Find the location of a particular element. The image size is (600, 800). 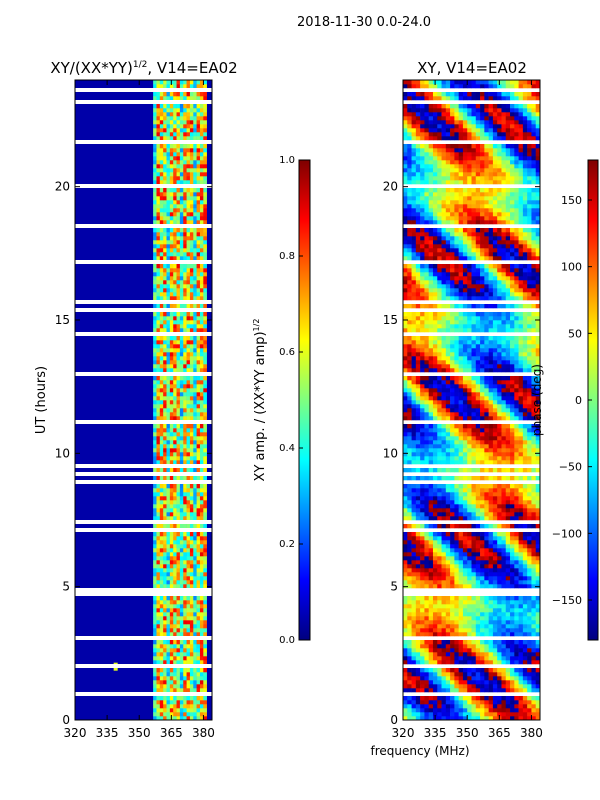

phase-flagged-row is located at coordinates (471, 466).